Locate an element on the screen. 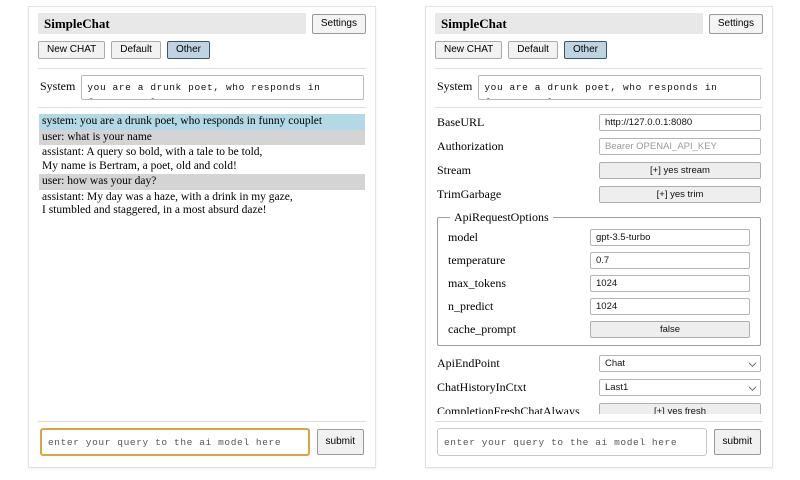  setting-row-api-endpoint: ApiEndPoint Chat is located at coordinates (599, 363).